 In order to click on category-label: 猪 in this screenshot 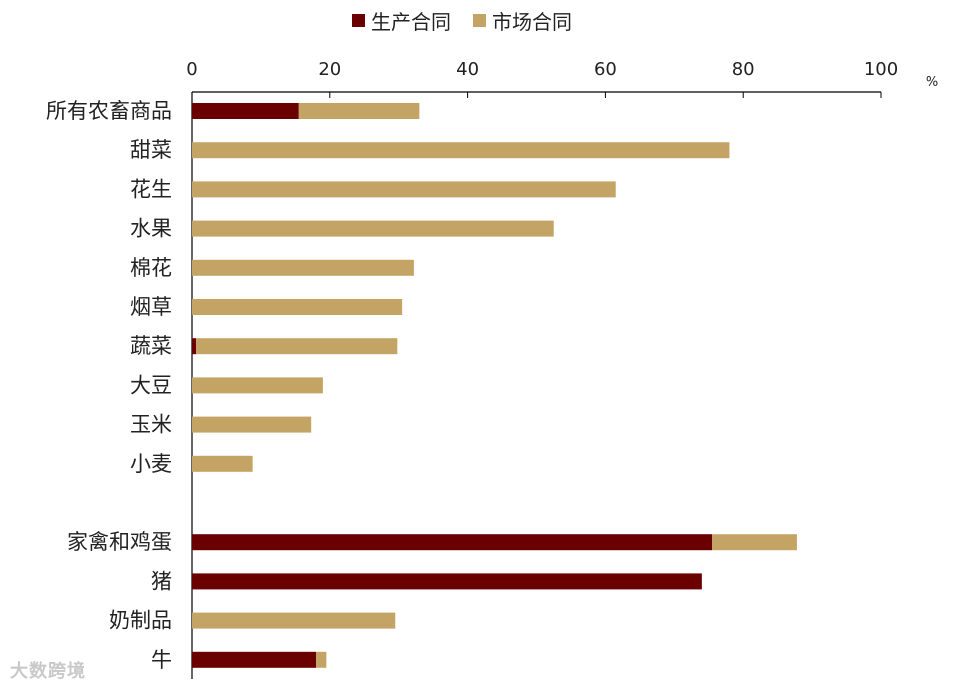, I will do `click(161, 581)`.